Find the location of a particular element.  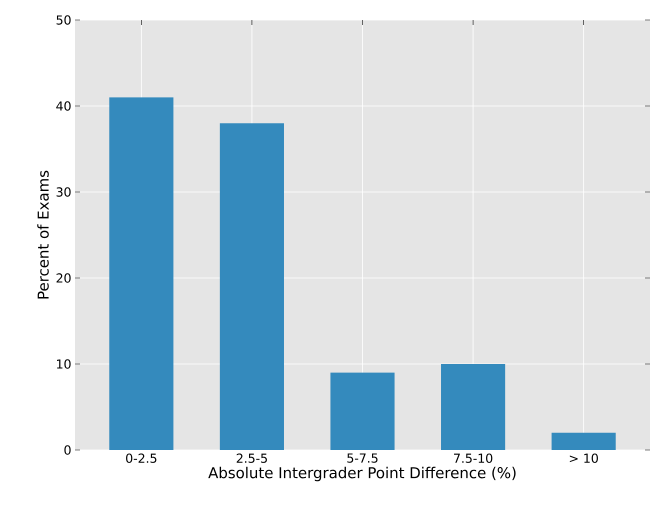

y-tick-label: 40 is located at coordinates (63, 106).